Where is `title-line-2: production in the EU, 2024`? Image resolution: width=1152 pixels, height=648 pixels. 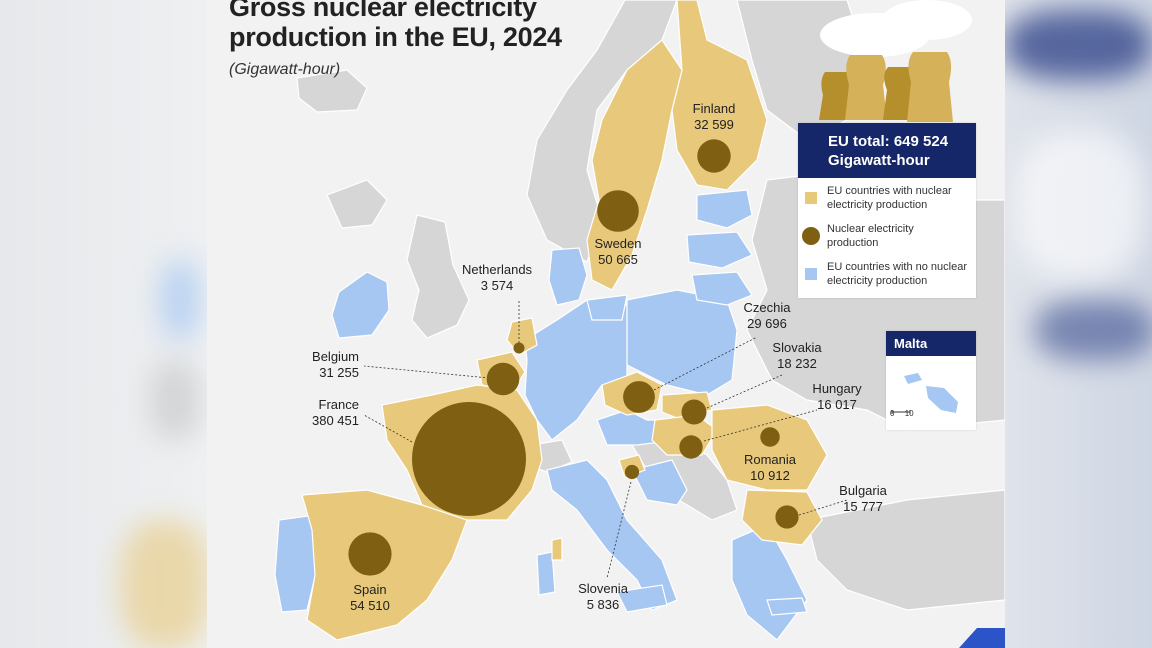 title-line-2: production in the EU, 2024 is located at coordinates (395, 37).